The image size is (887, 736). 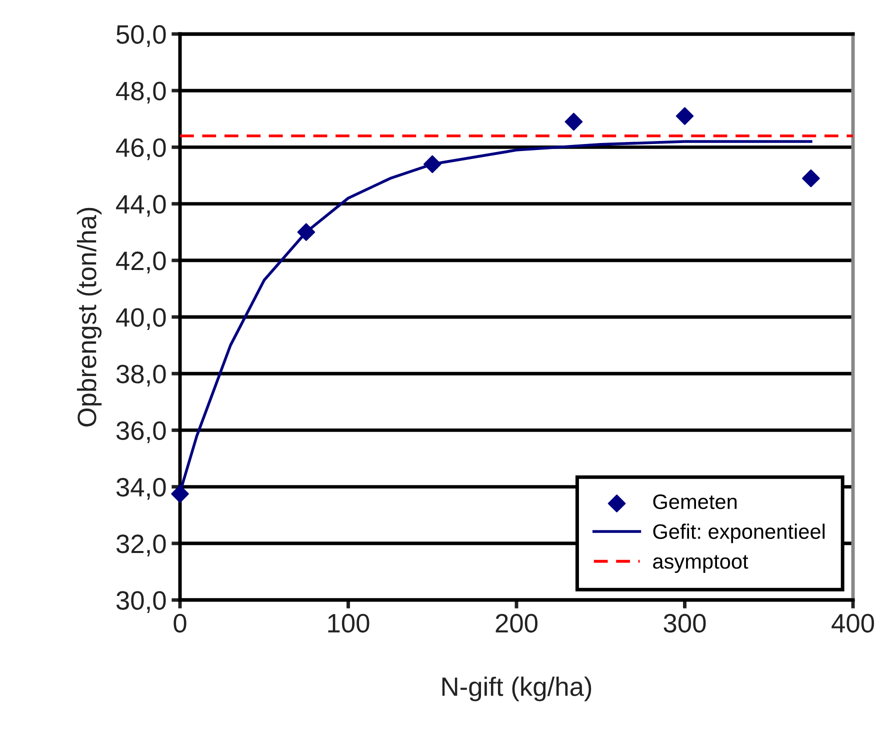 What do you see at coordinates (141, 489) in the screenshot?
I see `y-tick-label: 34,0` at bounding box center [141, 489].